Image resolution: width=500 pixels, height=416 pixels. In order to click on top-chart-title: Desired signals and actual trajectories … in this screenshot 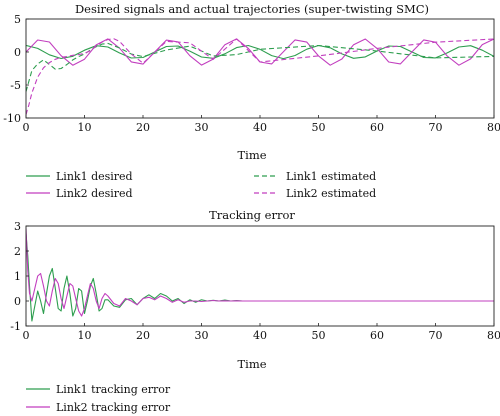, I will do `click(252, 9)`.